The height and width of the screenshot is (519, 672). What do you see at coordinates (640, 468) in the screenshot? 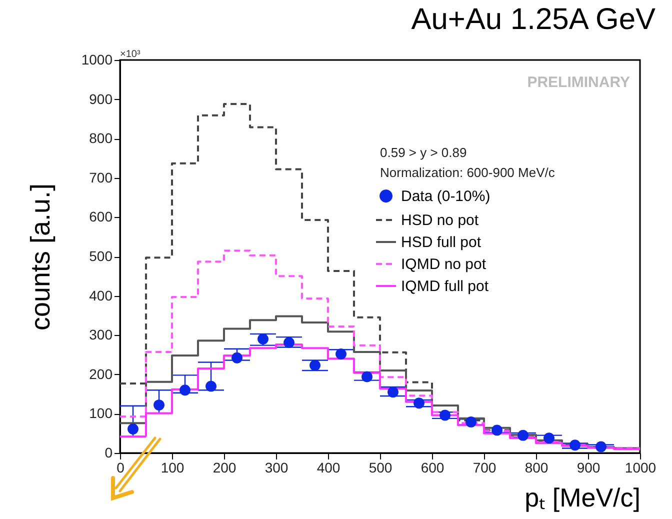
I see `x-tick-label: 1000` at bounding box center [640, 468].